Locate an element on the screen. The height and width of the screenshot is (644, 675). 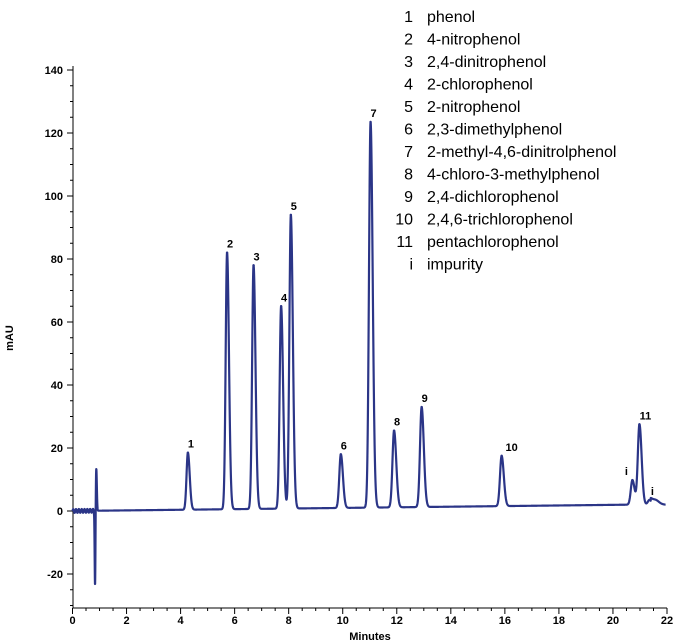
legend-entry: 2-nitrophenol is located at coordinates (473, 107).